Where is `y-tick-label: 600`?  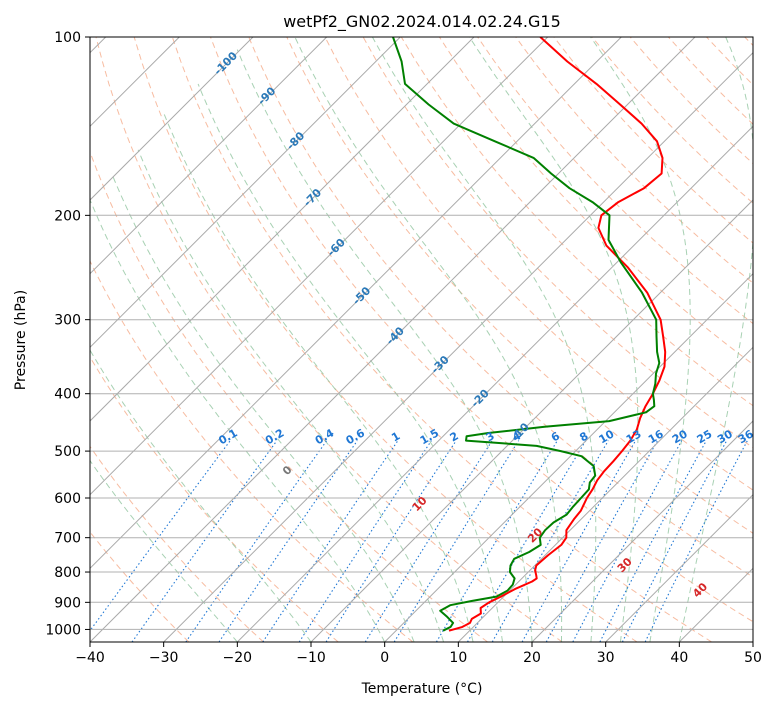 y-tick-label: 600 is located at coordinates (67, 499).